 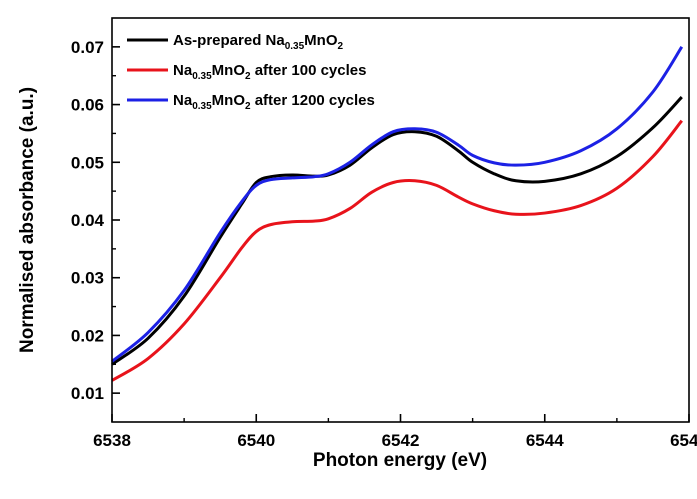 What do you see at coordinates (400, 460) in the screenshot?
I see `x-axis-title: Photon energy (eV)` at bounding box center [400, 460].